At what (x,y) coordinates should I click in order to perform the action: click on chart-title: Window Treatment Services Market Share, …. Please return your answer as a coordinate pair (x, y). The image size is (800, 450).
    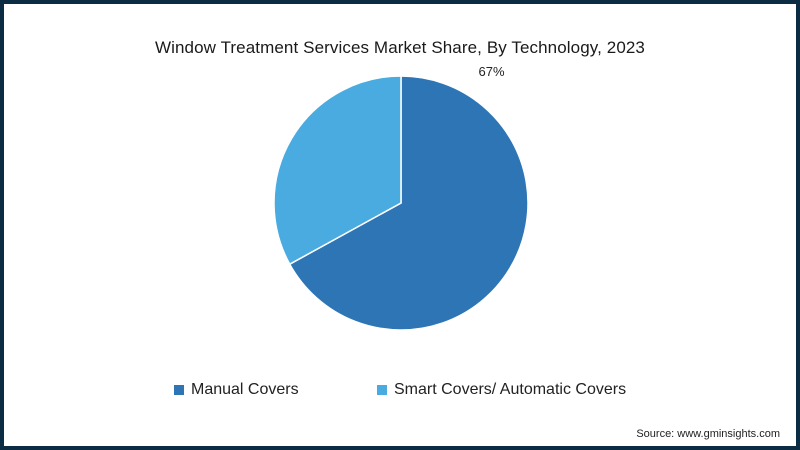
    Looking at the image, I should click on (399, 47).